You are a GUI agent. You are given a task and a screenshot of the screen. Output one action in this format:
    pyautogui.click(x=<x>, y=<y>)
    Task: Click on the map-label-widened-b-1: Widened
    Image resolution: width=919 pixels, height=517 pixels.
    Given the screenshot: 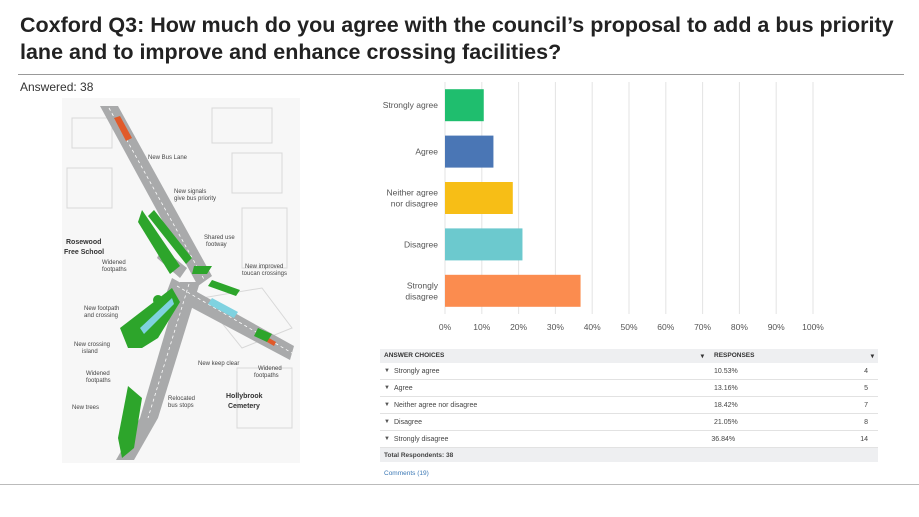 What is the action you would take?
    pyautogui.click(x=270, y=369)
    